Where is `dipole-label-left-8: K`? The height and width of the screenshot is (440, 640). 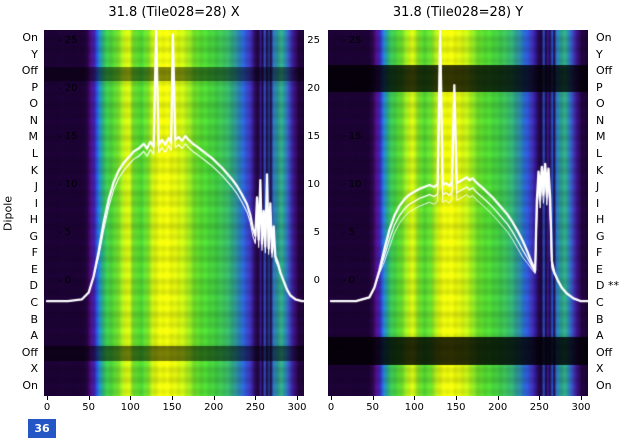
dipole-label-left-8: K is located at coordinates (34, 170).